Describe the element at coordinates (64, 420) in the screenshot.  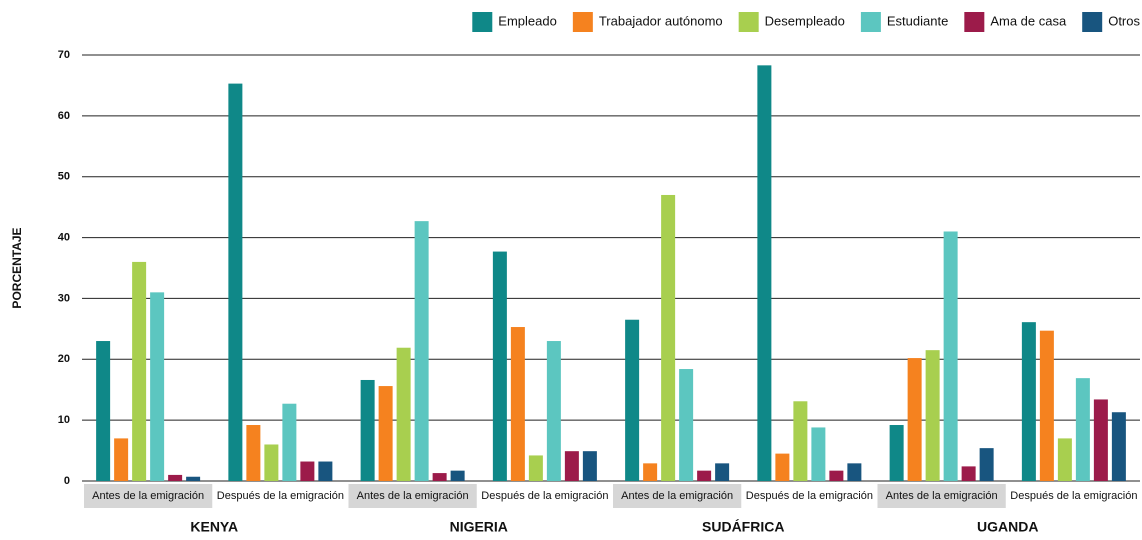
I see `y-tick-label: 10` at that location.